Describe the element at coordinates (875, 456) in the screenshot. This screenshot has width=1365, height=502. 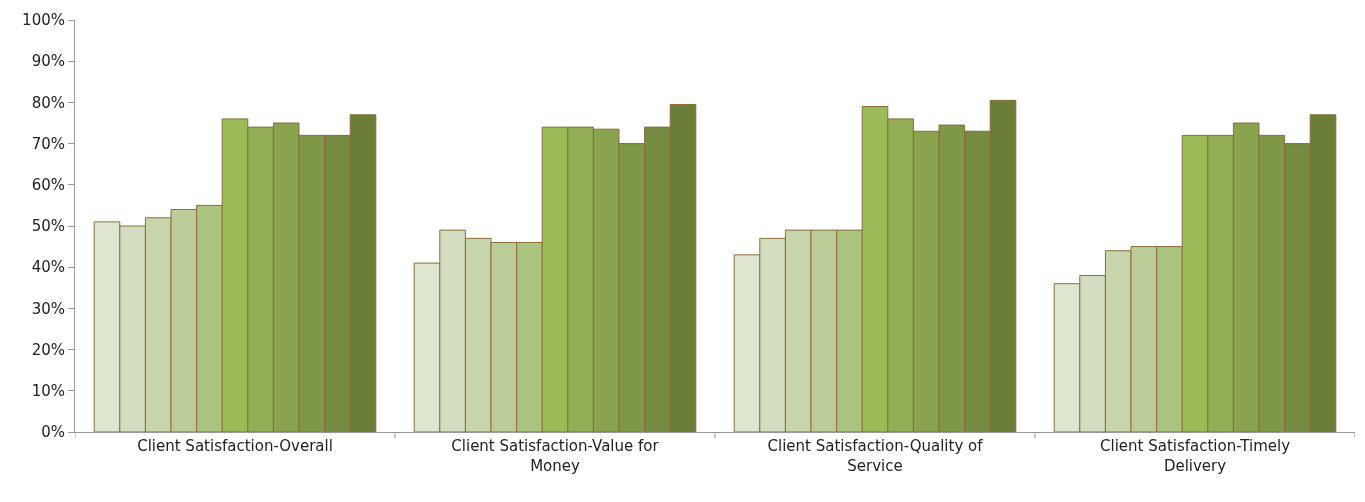
I see `x-tick-label: Client Satisfaction-Quality of Service` at that location.